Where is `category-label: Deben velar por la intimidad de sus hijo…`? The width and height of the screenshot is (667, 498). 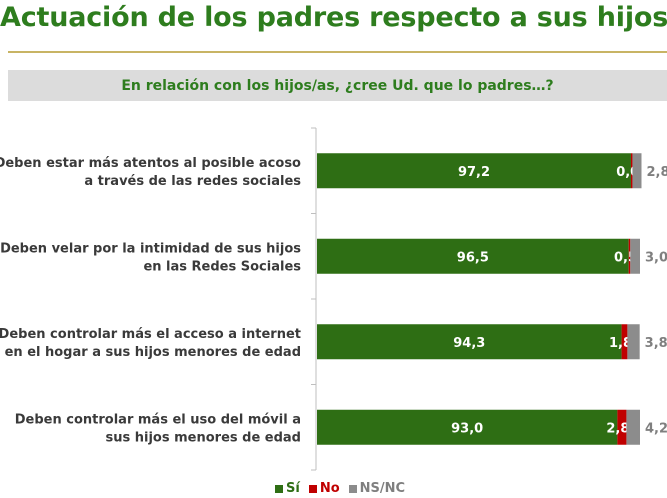 category-label: Deben velar por la intimidad de sus hijo… is located at coordinates (150, 248).